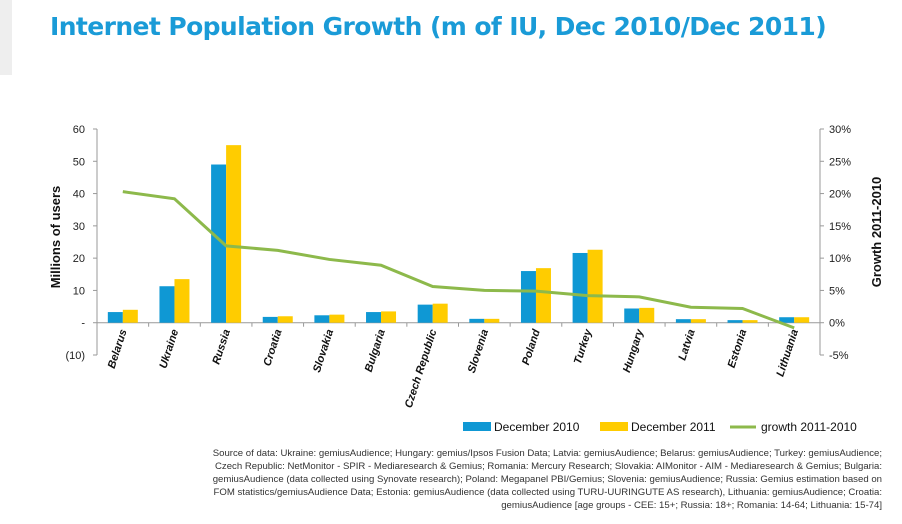 The width and height of the screenshot is (902, 524). What do you see at coordinates (595, 286) in the screenshot?
I see `bar-turkey-2011` at bounding box center [595, 286].